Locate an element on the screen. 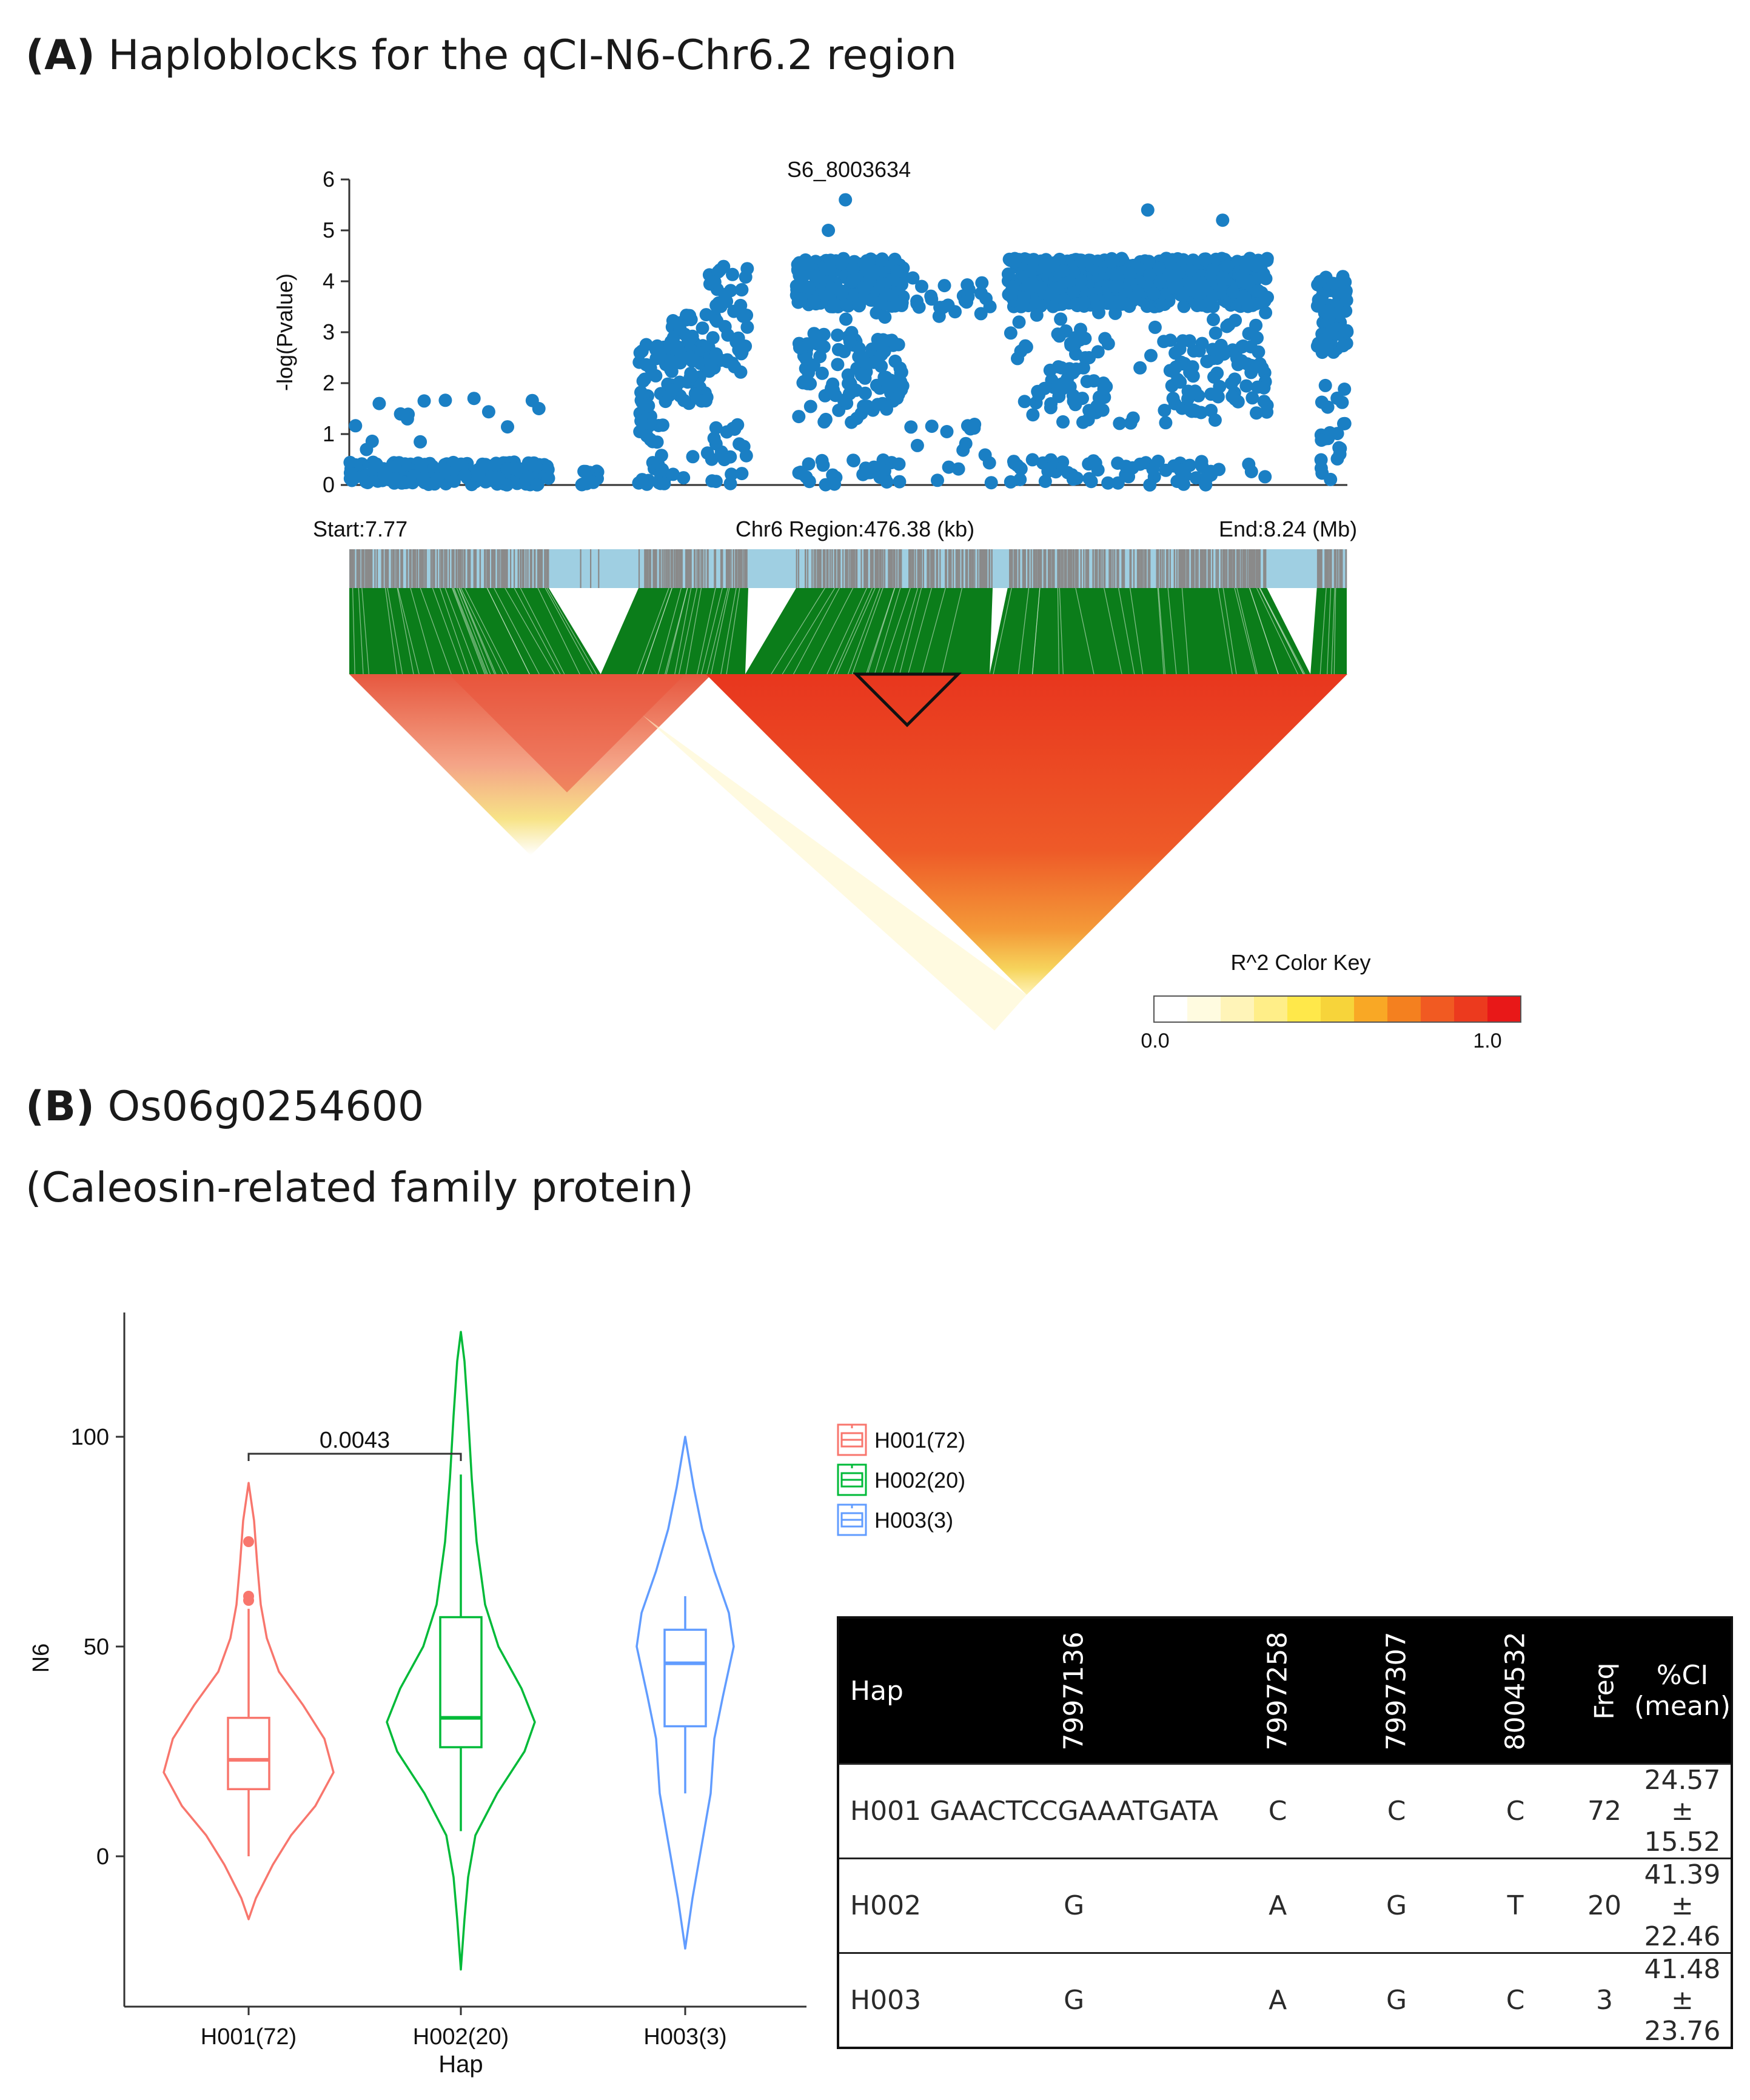 The width and height of the screenshot is (1750, 2100). table-row: H003 G A G C 3 41.48 ± 23.76 is located at coordinates (1285, 2000).